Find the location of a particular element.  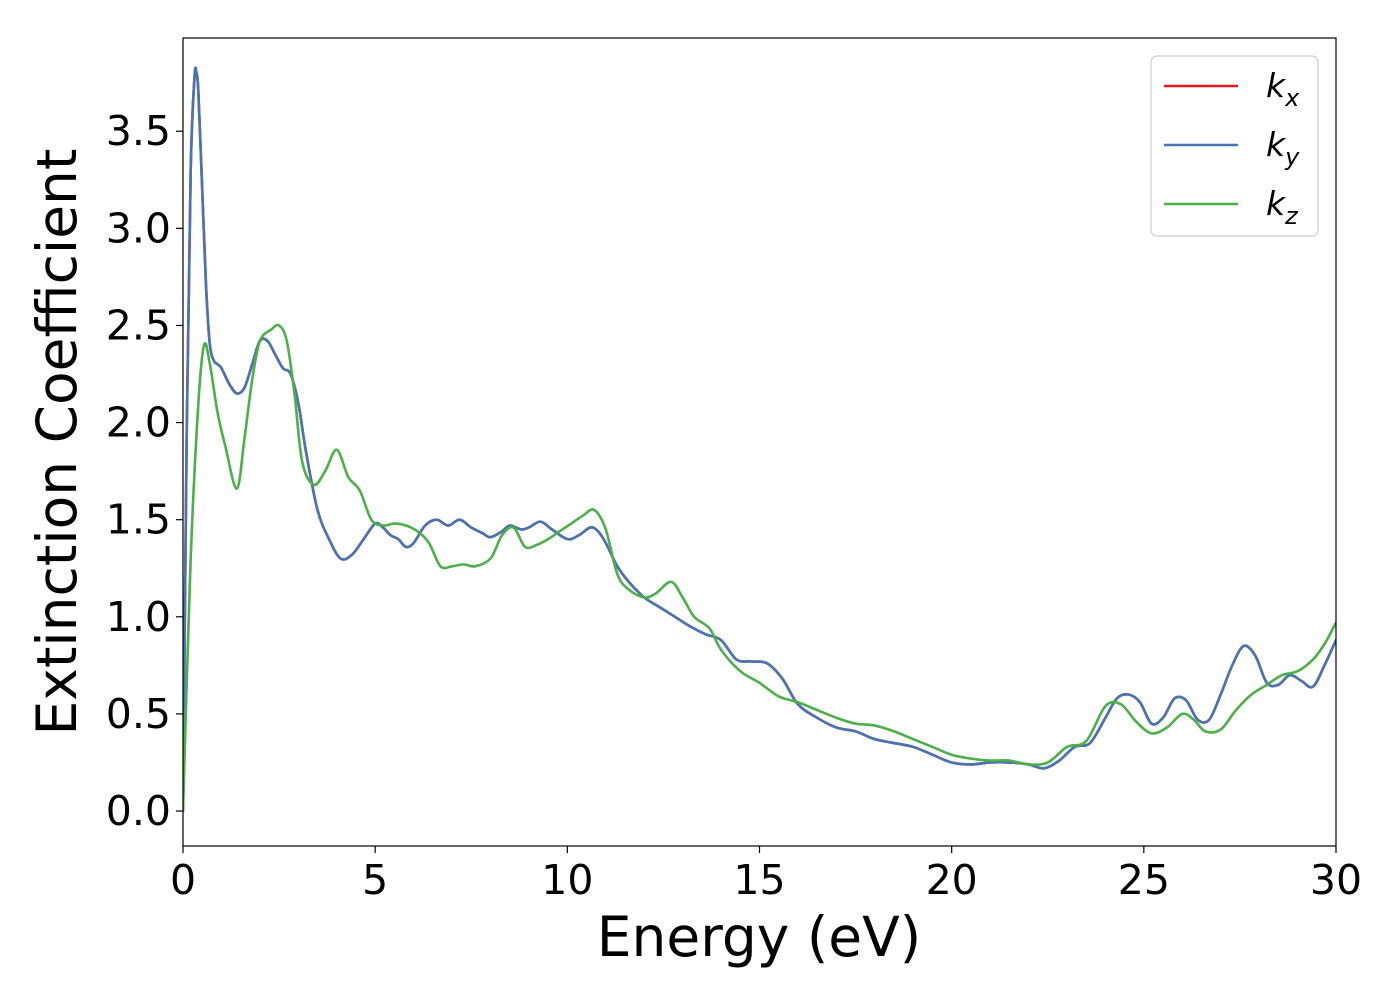

legend: kx ky kz is located at coordinates (1234, 146).